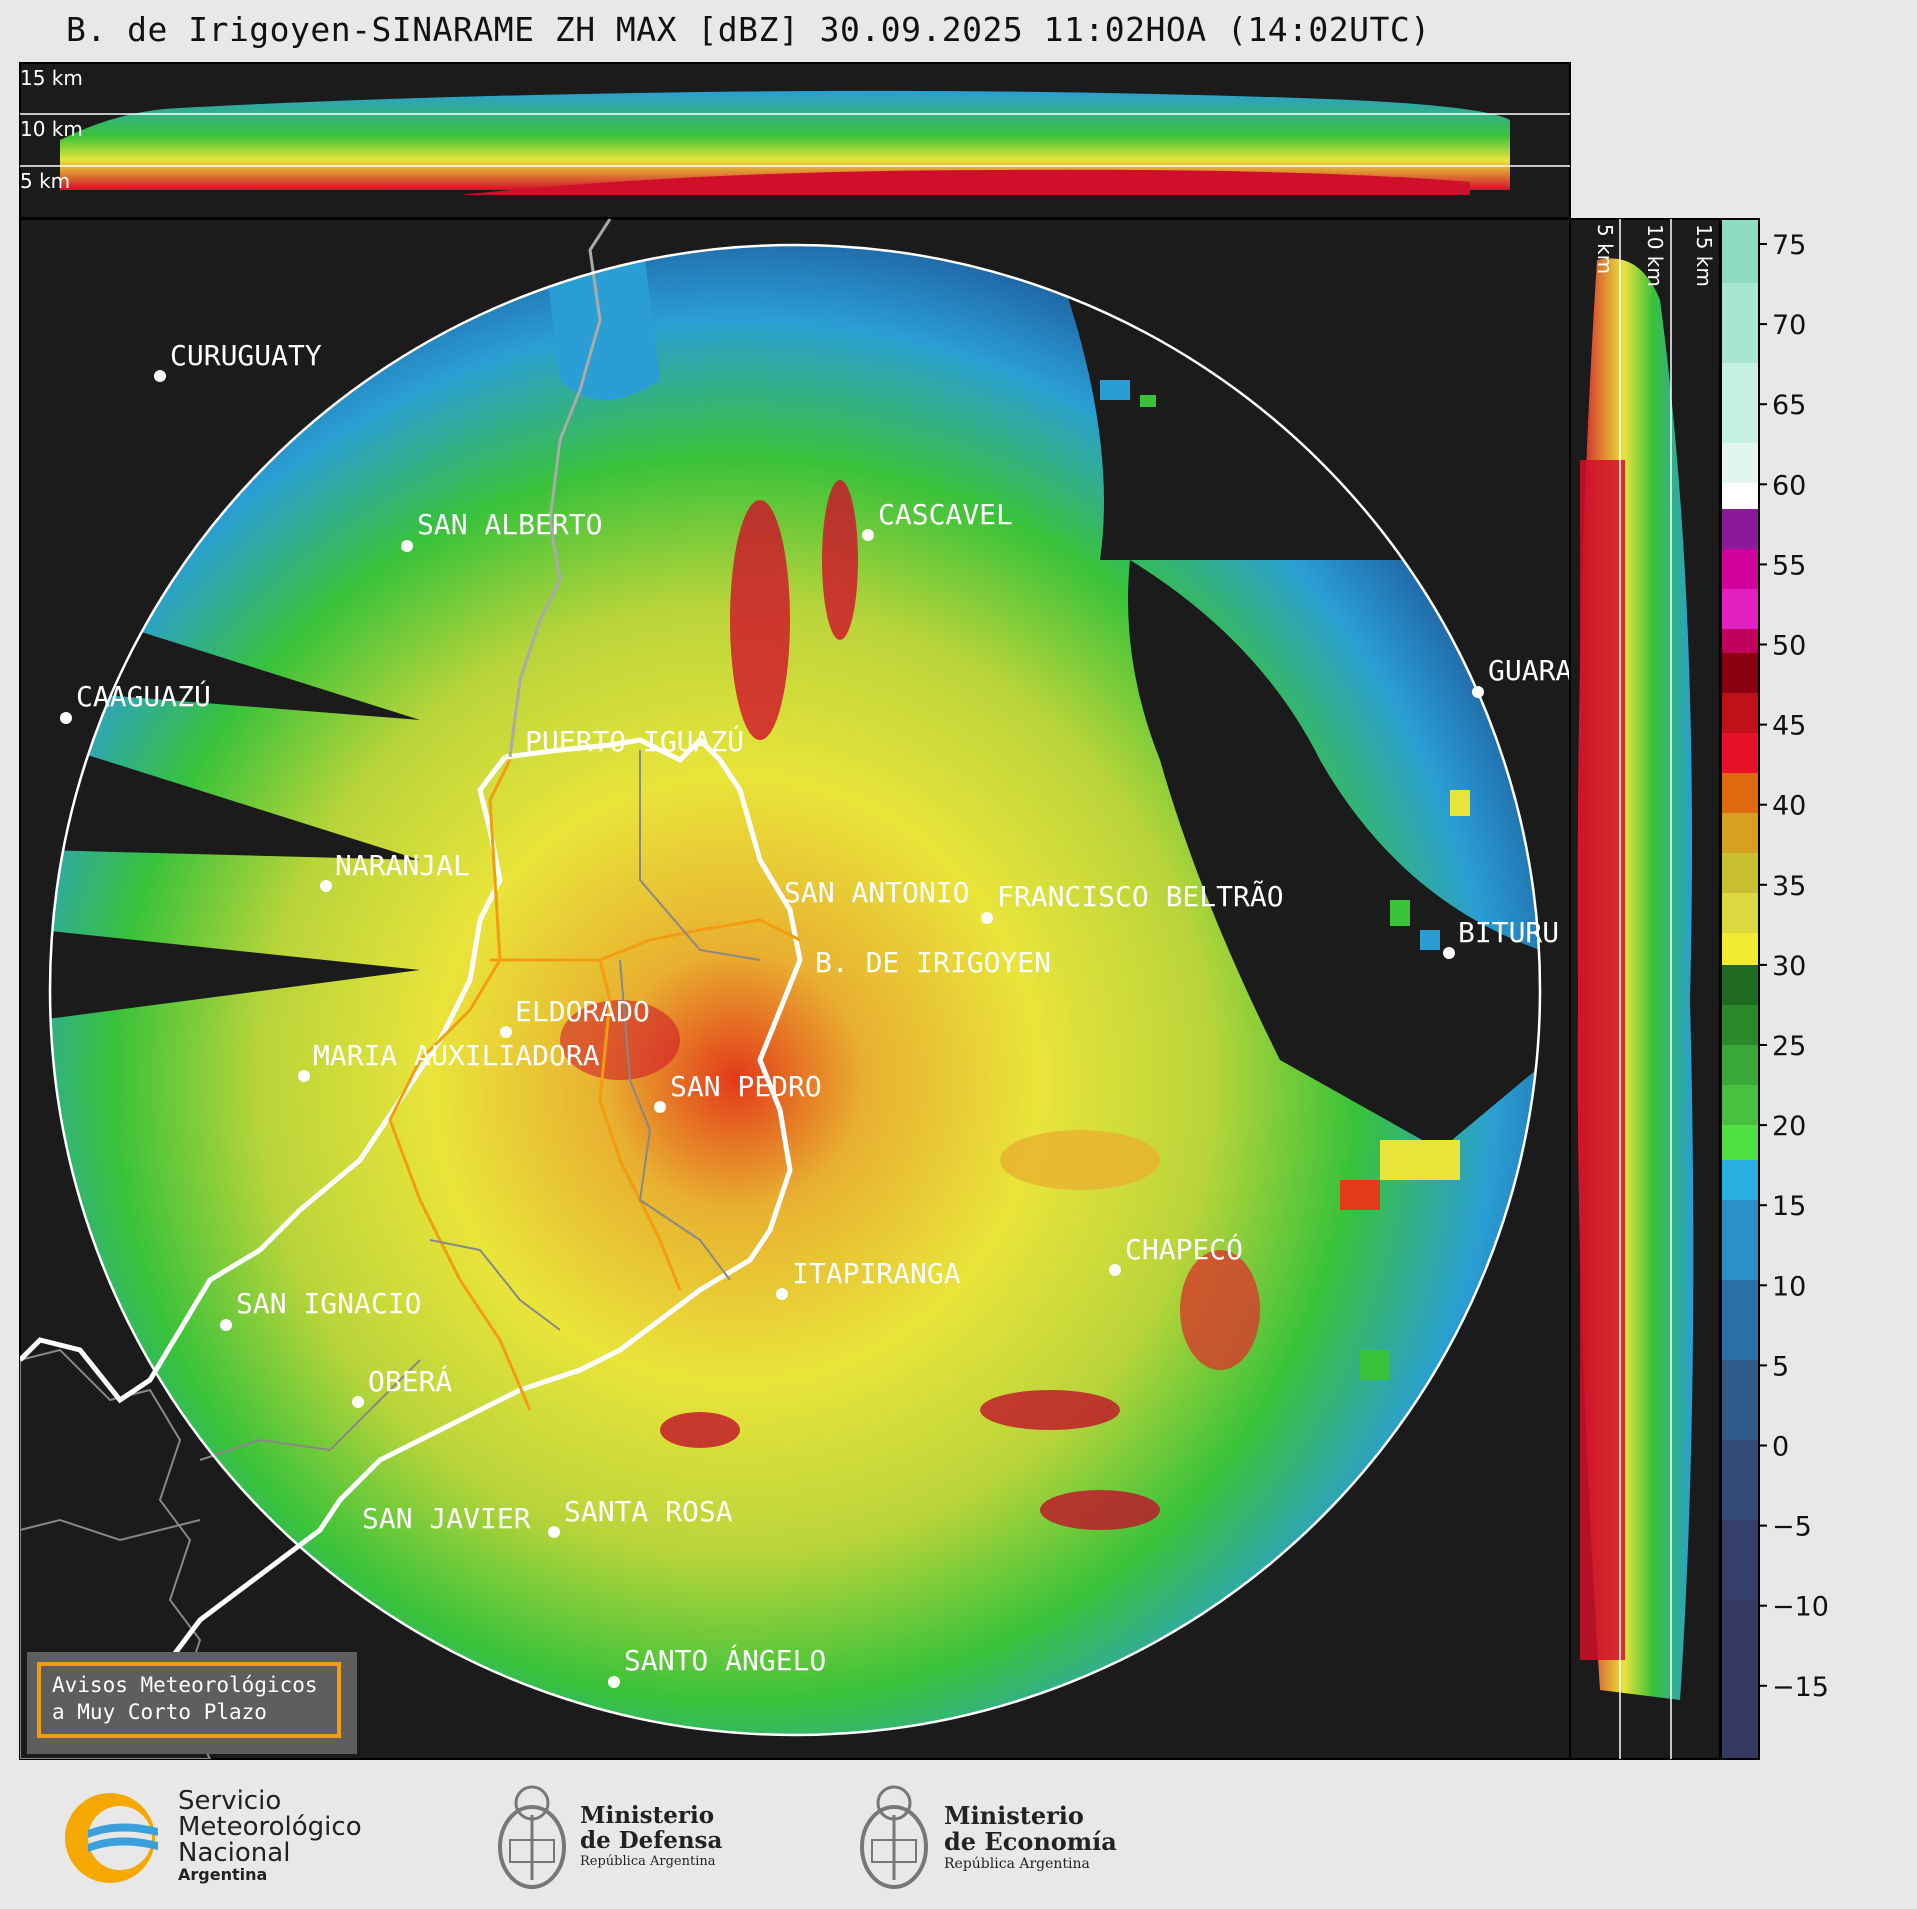 The image size is (1917, 1909). Describe the element at coordinates (651, 1840) in the screenshot. I see `defensa-line-2: de Defensa` at that location.